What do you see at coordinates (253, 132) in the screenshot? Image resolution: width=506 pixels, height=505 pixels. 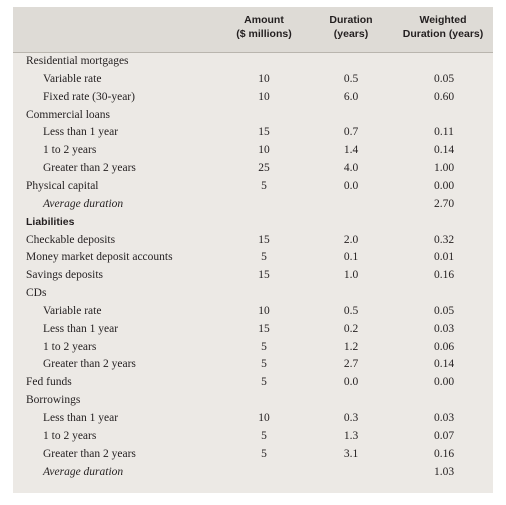 I see `table-row: Less than 1 year 15 0.7 0.11` at bounding box center [253, 132].